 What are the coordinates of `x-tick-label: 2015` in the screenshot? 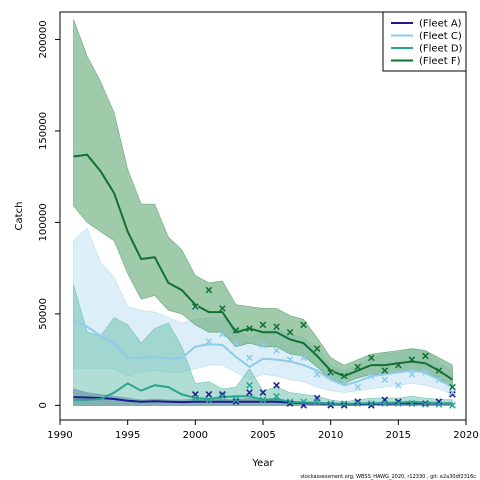 It's located at (398, 435).